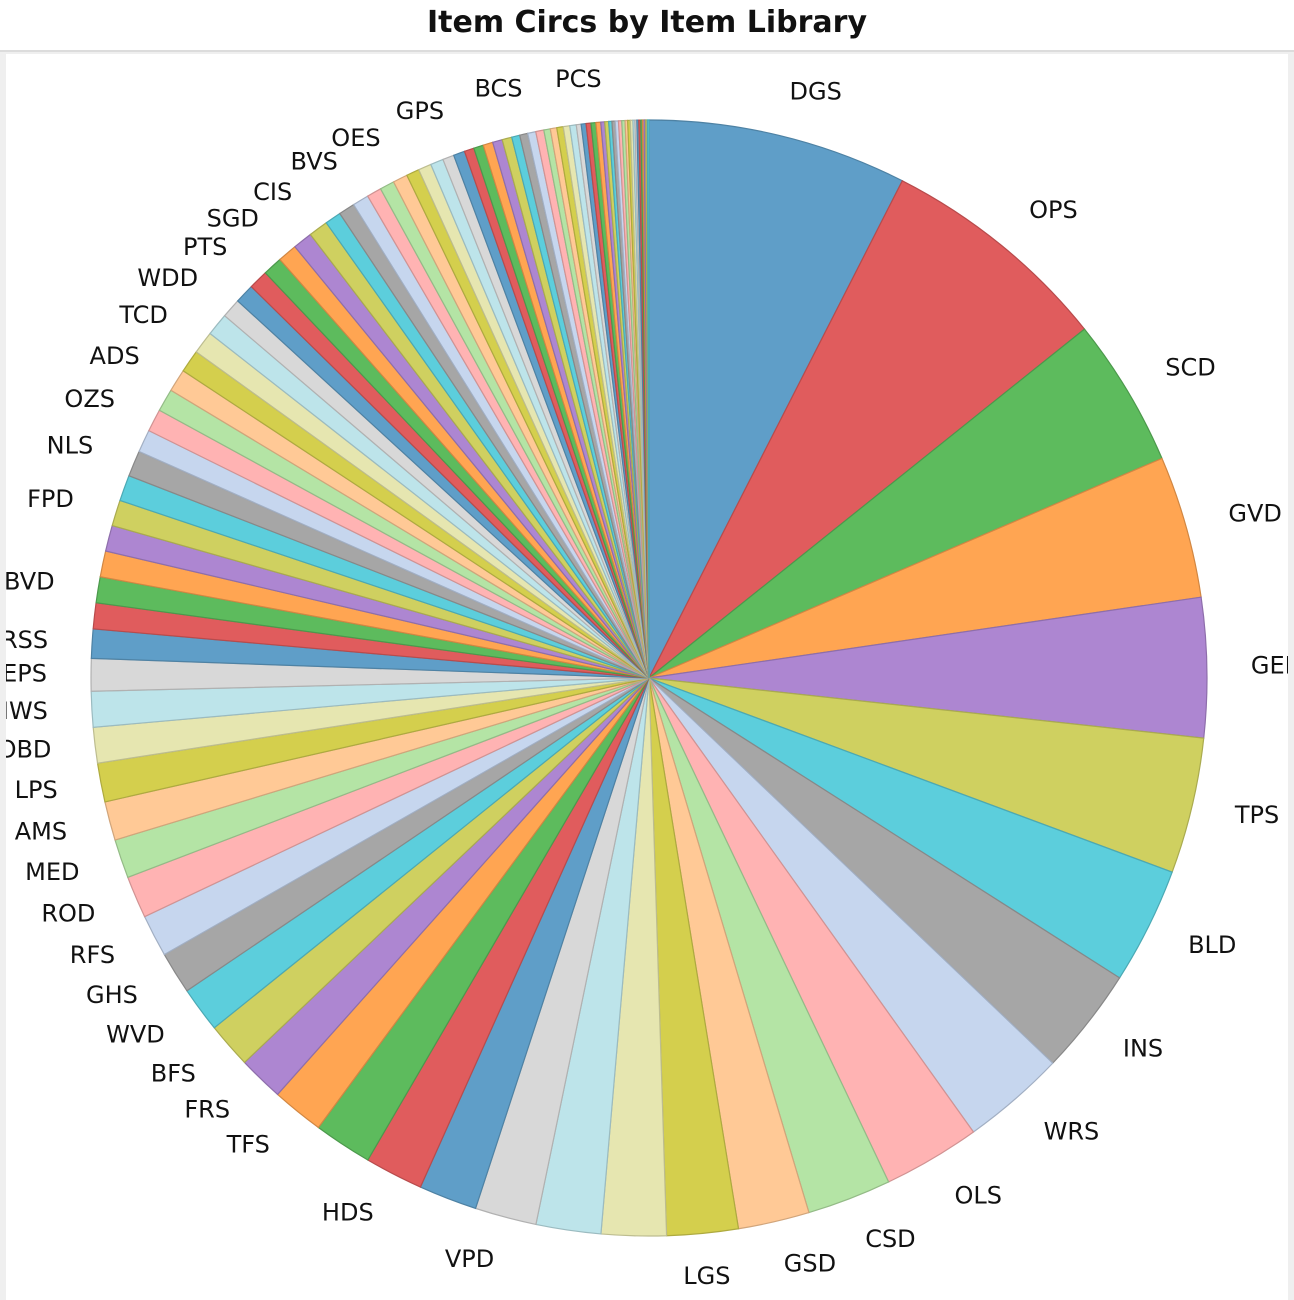  What do you see at coordinates (816, 92) in the screenshot?
I see `slice-label: DGS` at bounding box center [816, 92].